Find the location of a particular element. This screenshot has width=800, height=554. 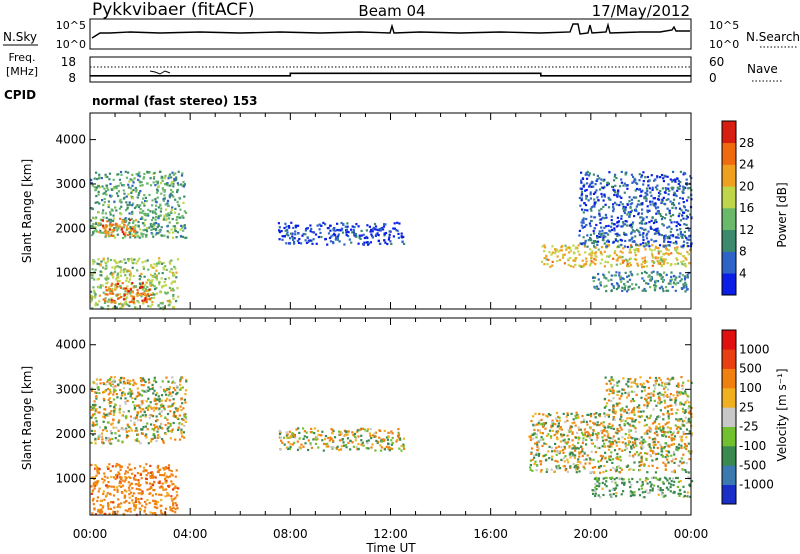

nave-tick-top: 60 is located at coordinates (716, 62).